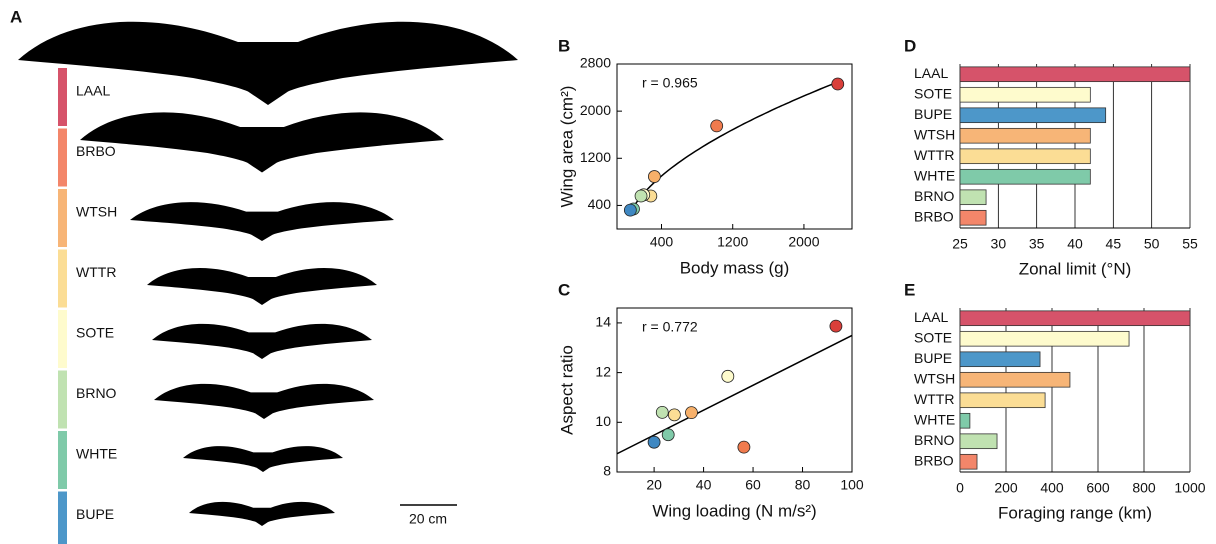 The height and width of the screenshot is (544, 1216). I want to click on annotation: r = 0.772, so click(670, 327).